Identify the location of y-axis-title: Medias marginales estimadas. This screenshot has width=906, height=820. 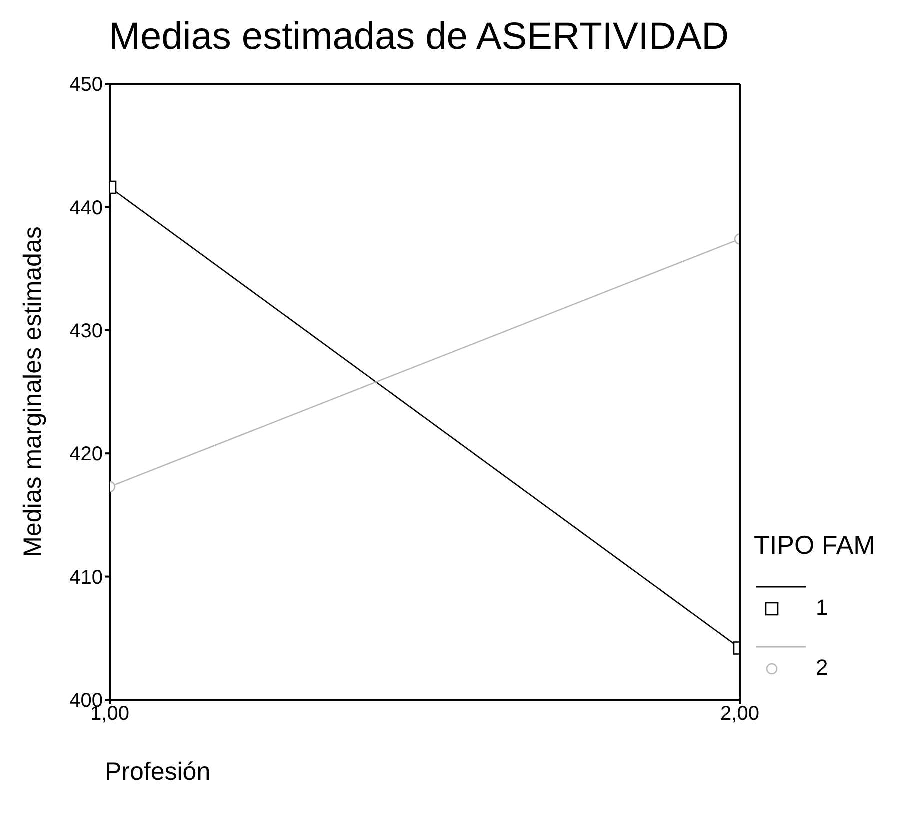
(32, 392).